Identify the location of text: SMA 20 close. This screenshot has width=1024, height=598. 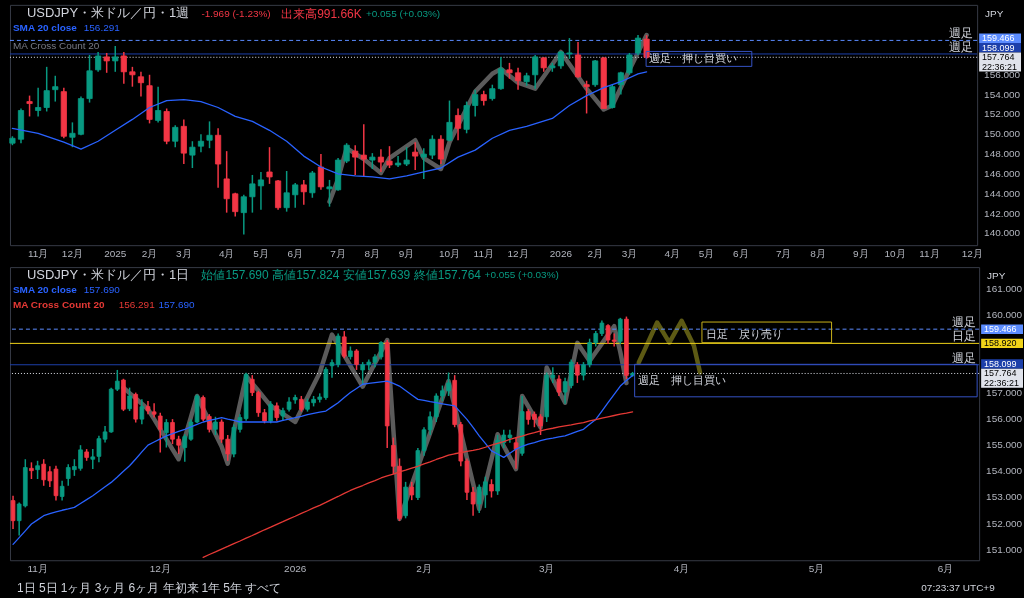
(45, 290).